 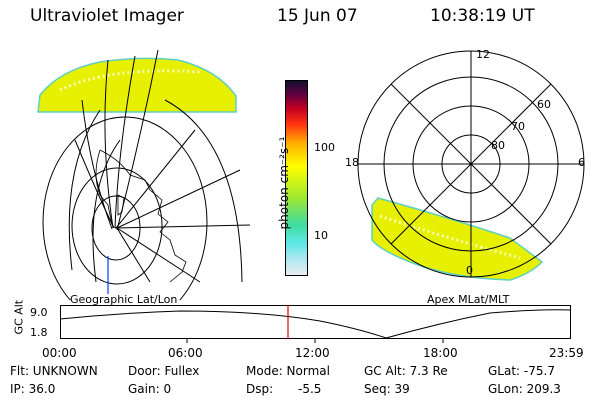 I want to click on mlt-label-6: 6, so click(x=581, y=162).